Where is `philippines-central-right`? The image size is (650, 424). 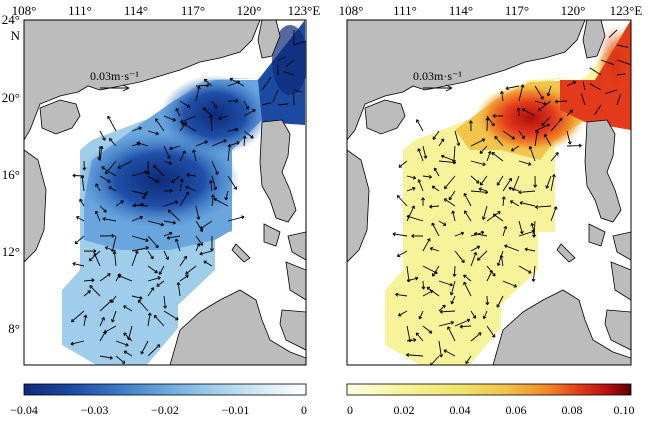
philippines-central-right is located at coordinates (609, 262).